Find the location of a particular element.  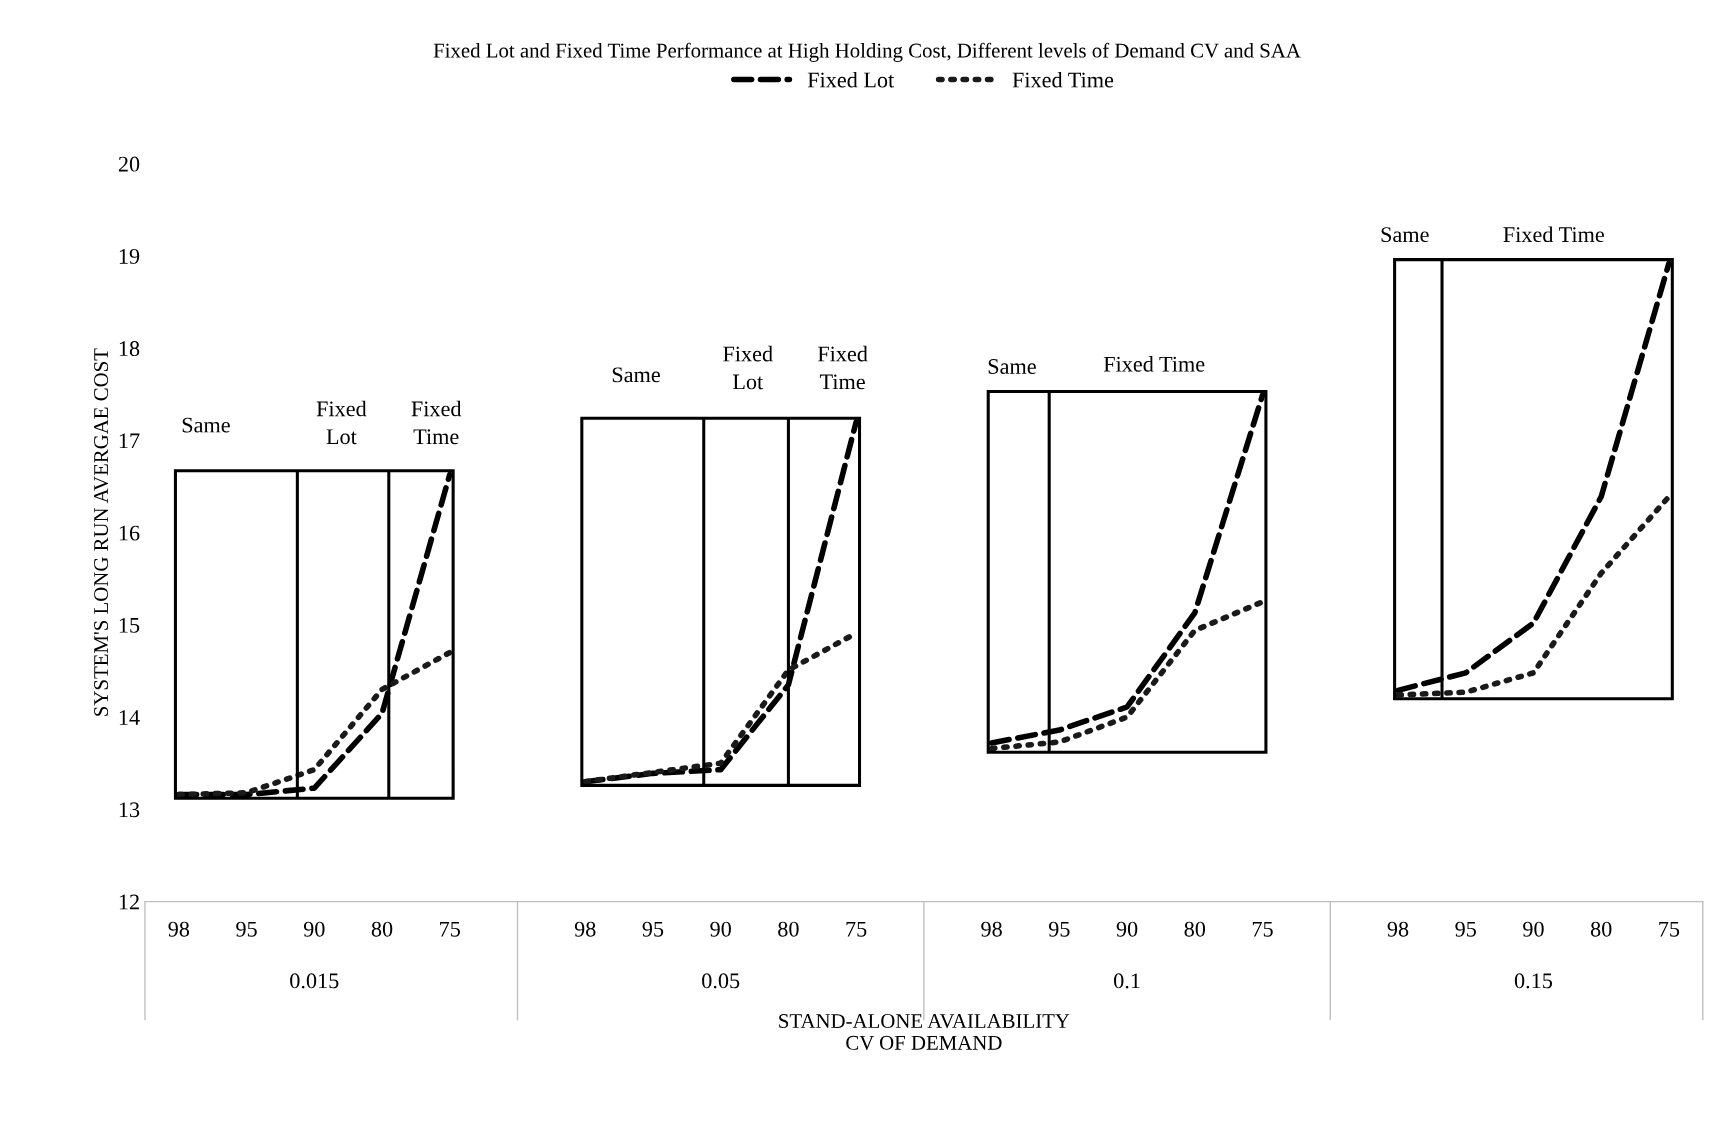

y-tick-label: 16 is located at coordinates (129, 533).